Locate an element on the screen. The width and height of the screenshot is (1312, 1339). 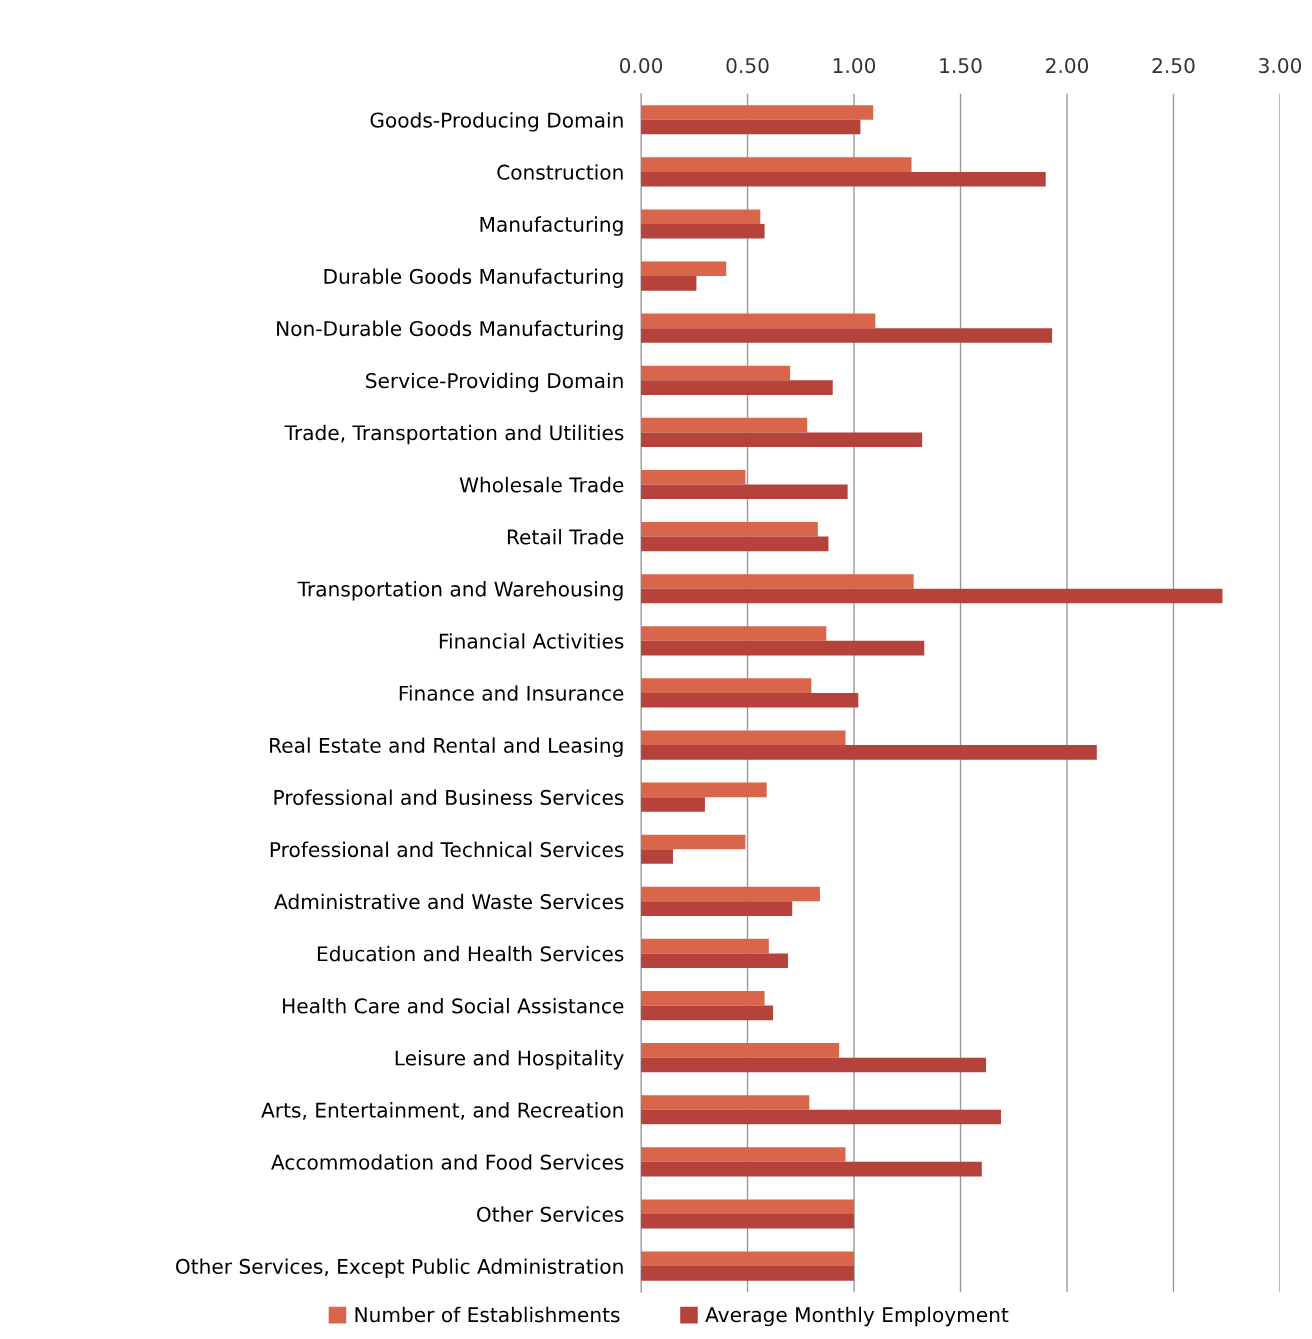
x-tick-label: 1.00 is located at coordinates (854, 65).